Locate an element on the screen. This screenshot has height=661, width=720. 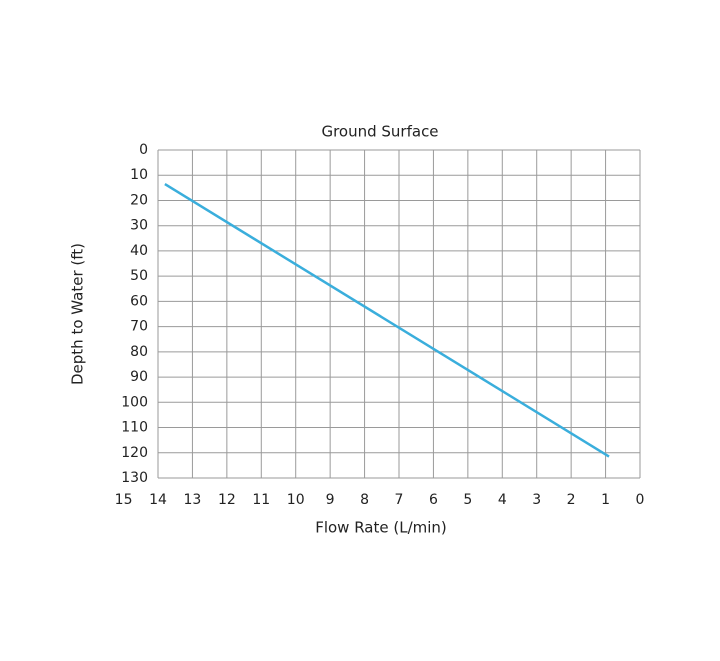
y-axis-label: Depth to Water (ft) is located at coordinates (78, 314).